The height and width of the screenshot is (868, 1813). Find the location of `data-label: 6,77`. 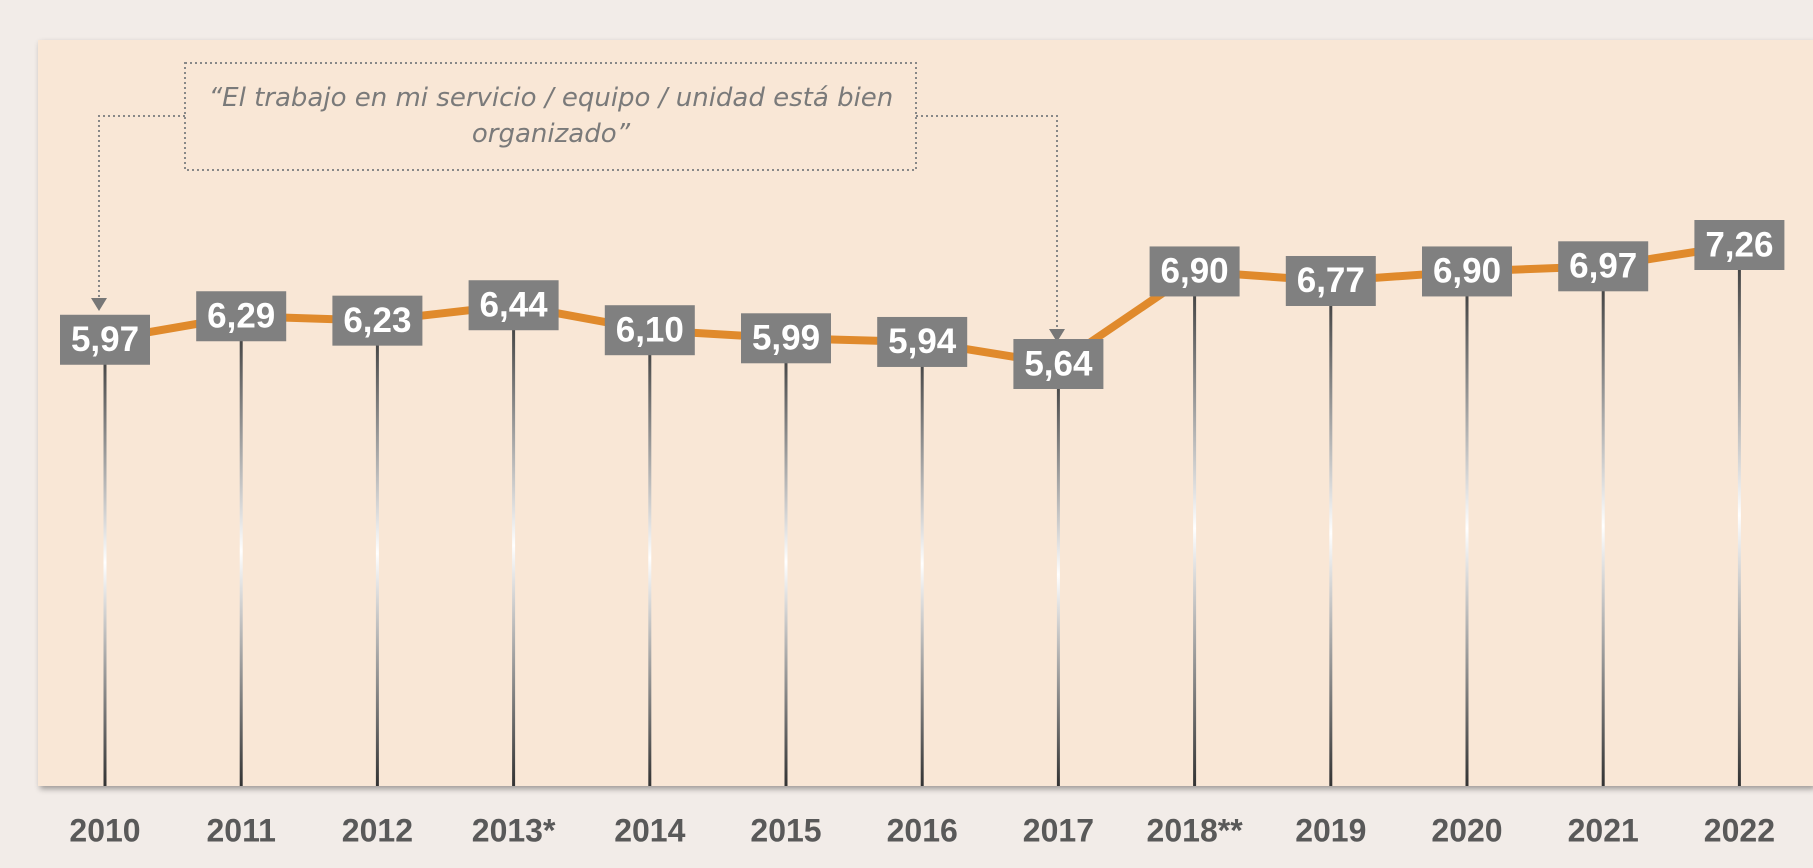

data-label: 6,77 is located at coordinates (1331, 280).